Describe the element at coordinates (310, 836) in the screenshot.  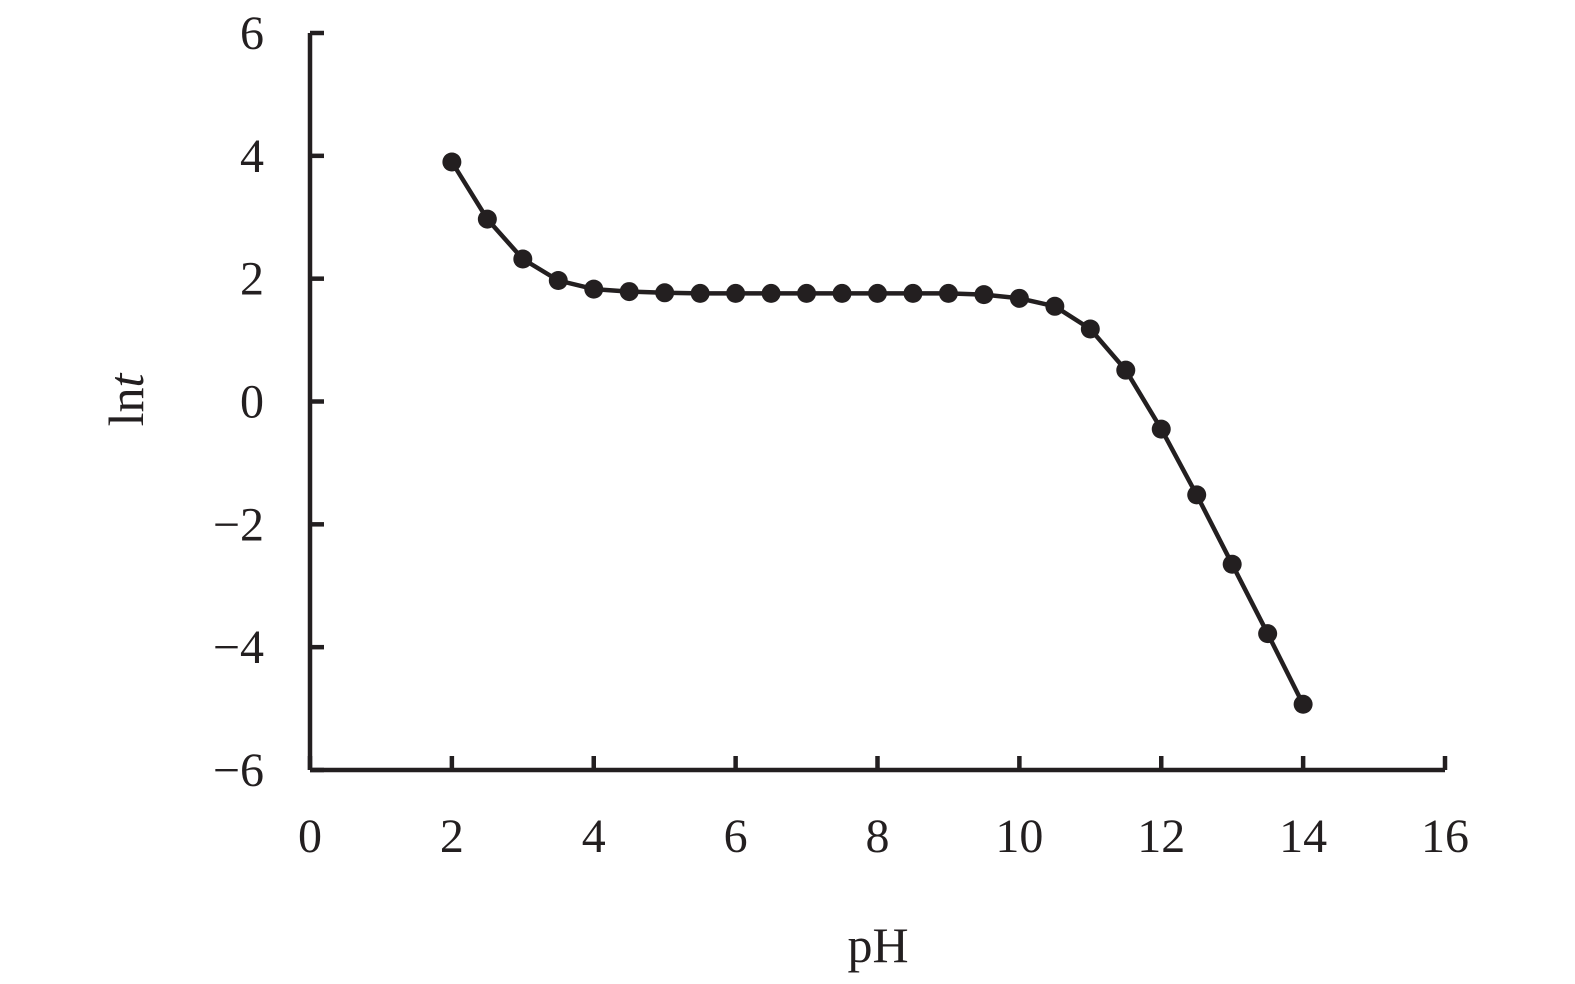
I see `x-tick-label: 0` at that location.